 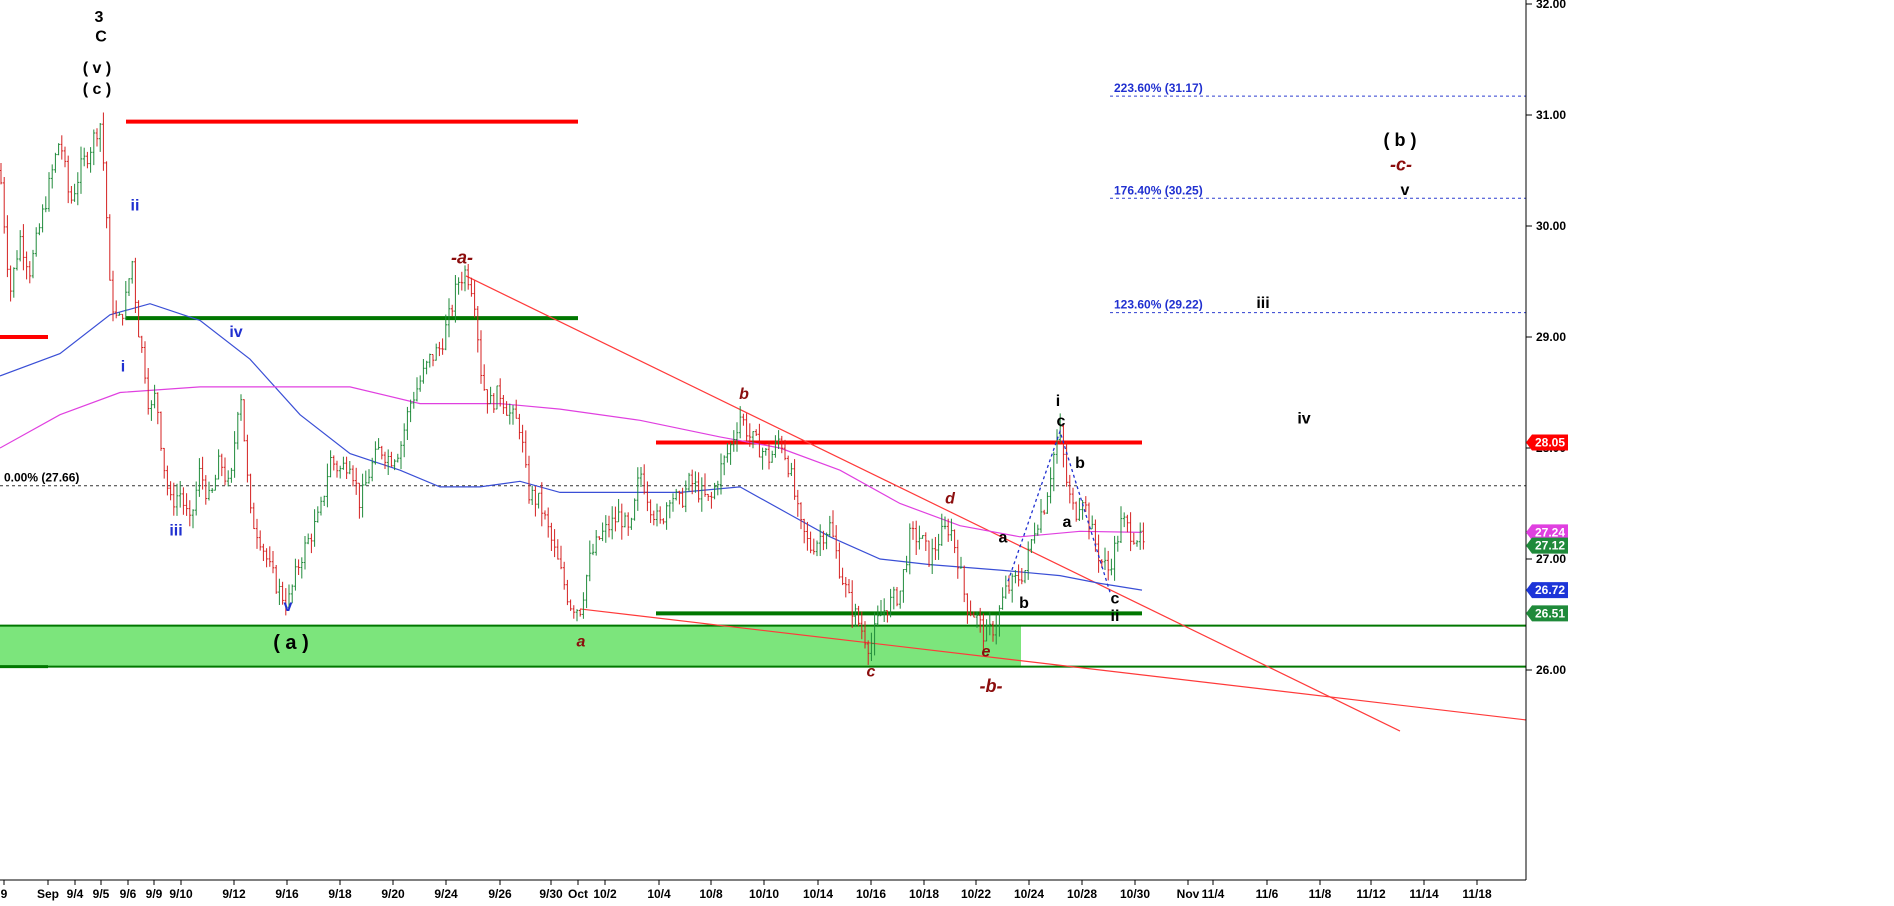 What do you see at coordinates (291, 643) in the screenshot?
I see `wave-label-9: ( a )` at bounding box center [291, 643].